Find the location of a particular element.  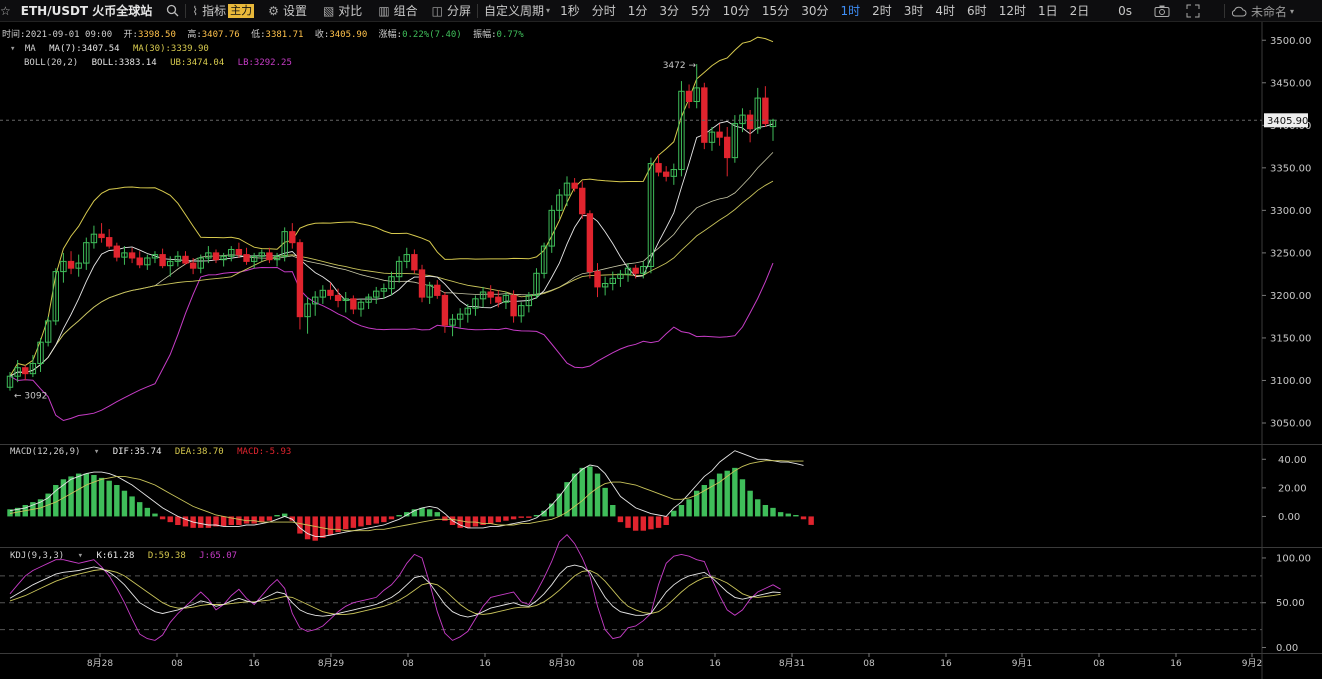

period-tab: 3时 is located at coordinates (913, 11).